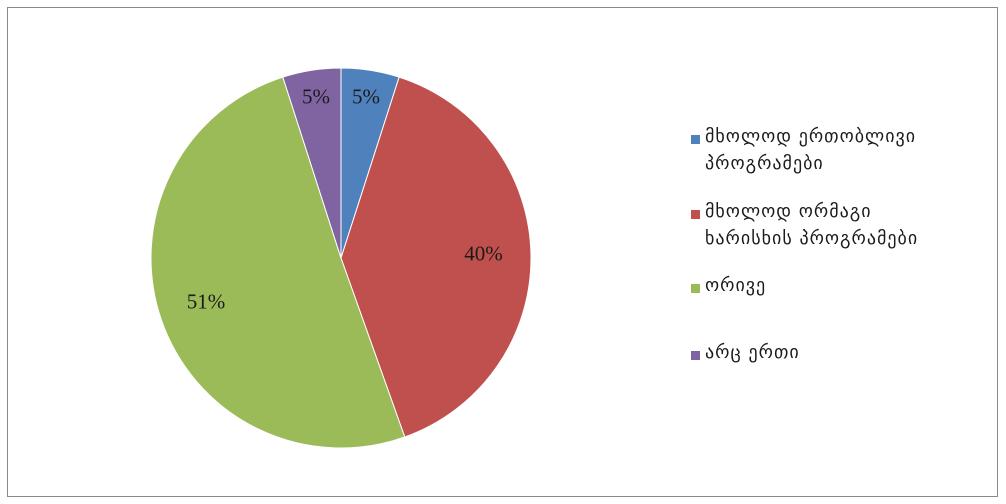  What do you see at coordinates (752, 352) in the screenshot?
I see `legend-label-neither: არც ერთი` at bounding box center [752, 352].